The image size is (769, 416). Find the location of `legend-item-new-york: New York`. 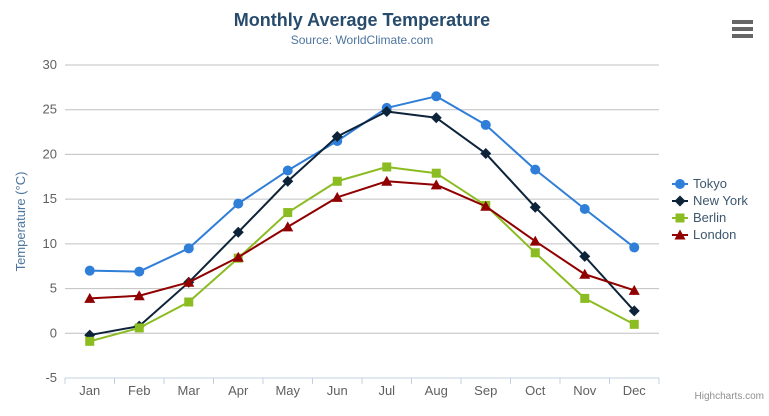

legend-item-new-york: New York is located at coordinates (710, 200).